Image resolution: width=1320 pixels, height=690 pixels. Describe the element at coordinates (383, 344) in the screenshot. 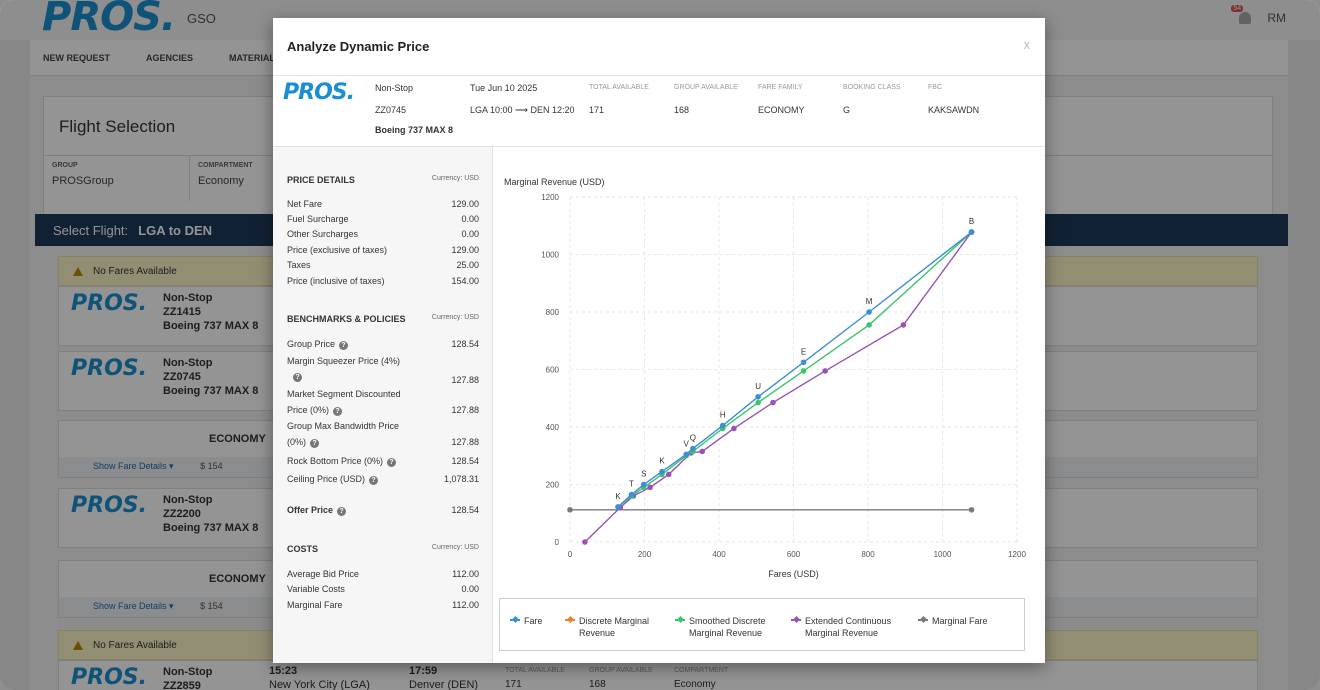

I see `benchmark-row: Group Price? 128.54` at that location.